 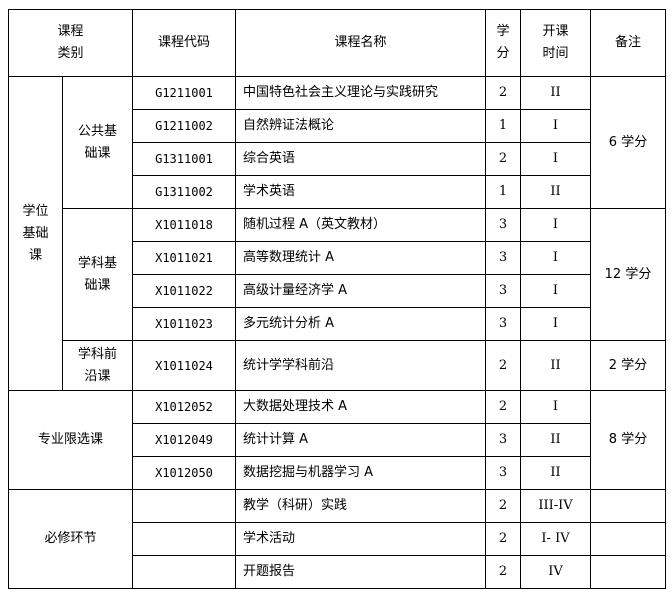 What do you see at coordinates (360, 159) in the screenshot?
I see `course-name: 综合英语` at bounding box center [360, 159].